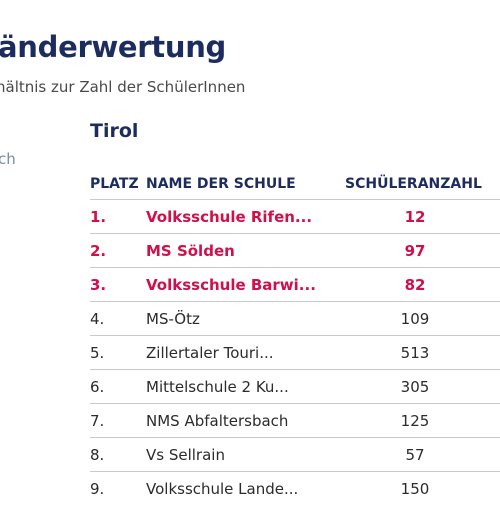 This screenshot has width=500, height=505. I want to click on table-header: PLATZ NAME DER SCHULE SCHÜLERANZAHL, so click(295, 186).